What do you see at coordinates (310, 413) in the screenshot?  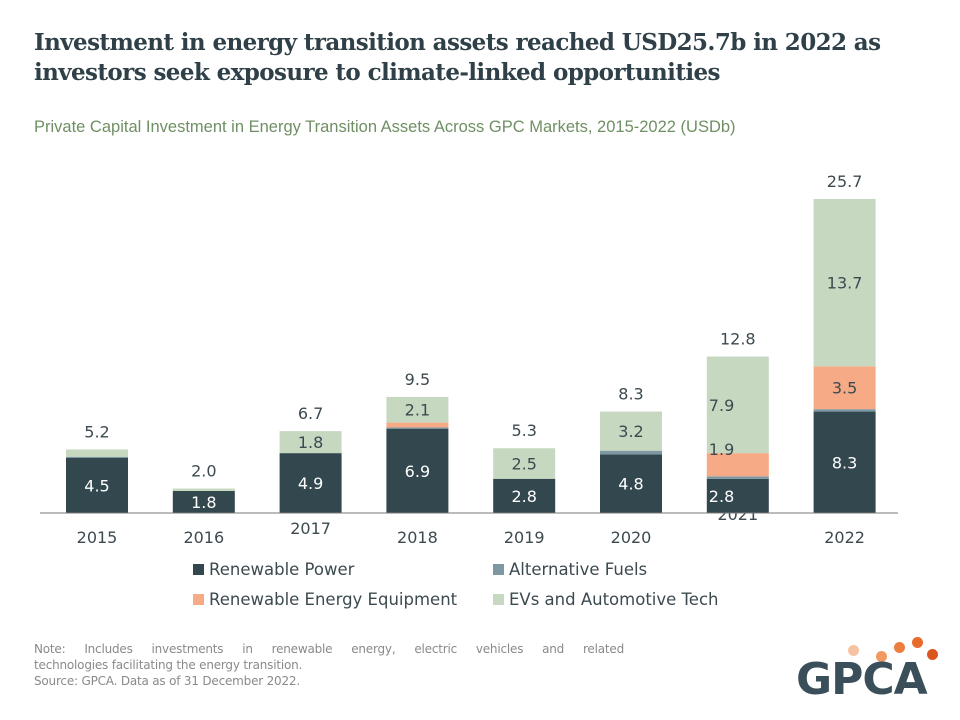 I see `total-label: 6.7` at bounding box center [310, 413].